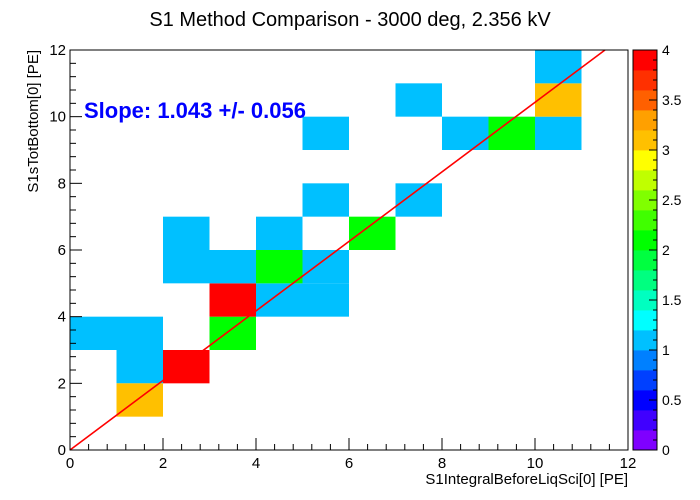 The image size is (700, 500). What do you see at coordinates (535, 463) in the screenshot?
I see `x-tick-label: 10` at bounding box center [535, 463].